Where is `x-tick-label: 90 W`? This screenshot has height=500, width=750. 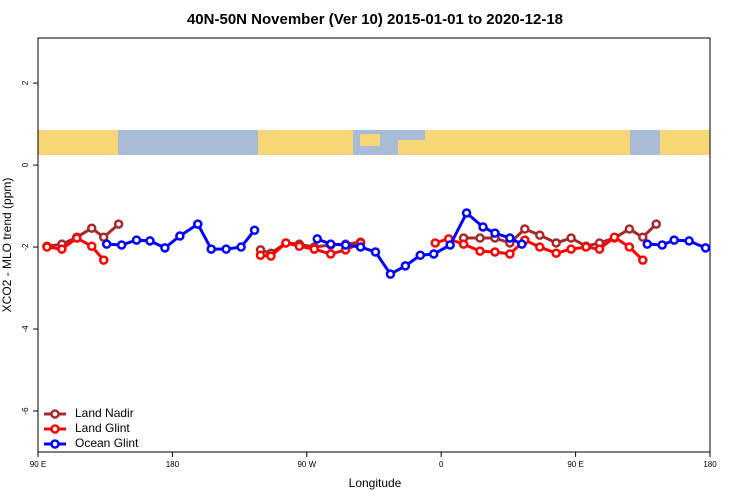
x-tick-label: 90 W is located at coordinates (306, 464).